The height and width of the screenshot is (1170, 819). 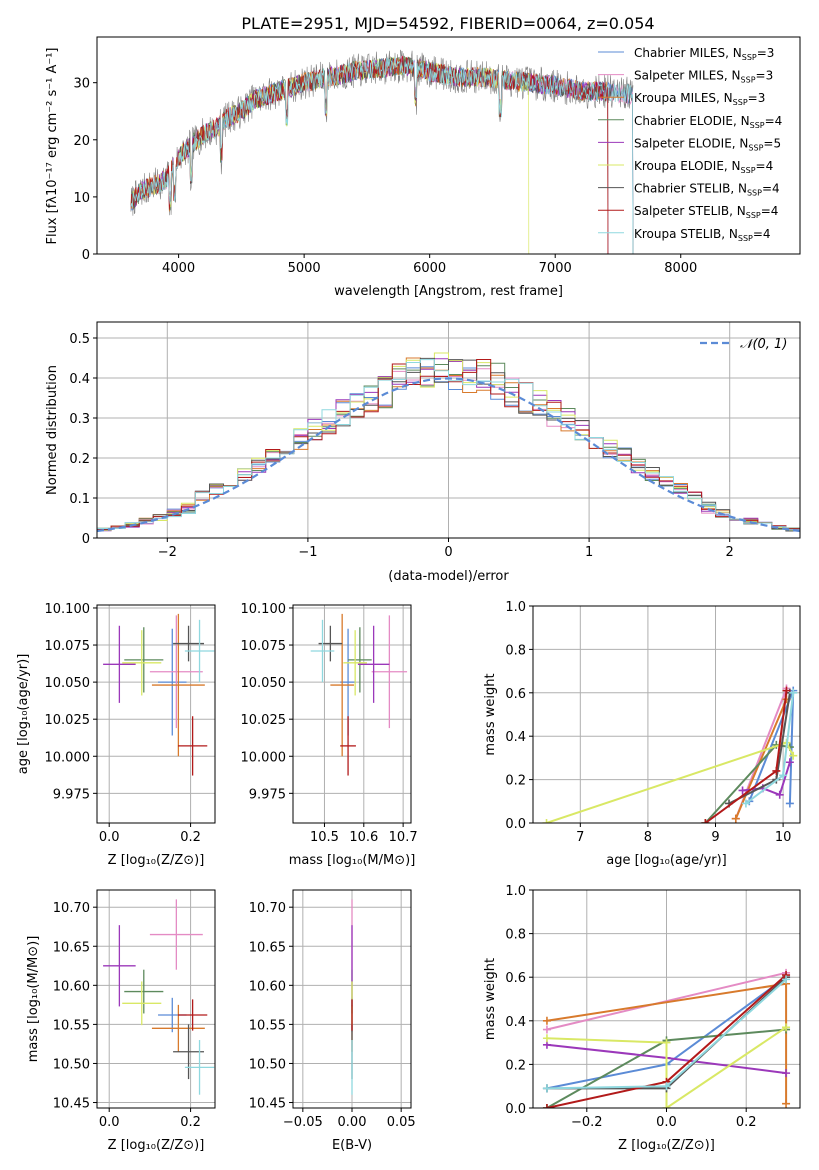 I want to click on legend-label: Salpeter STELIB, NSSP=4, so click(x=706, y=212).